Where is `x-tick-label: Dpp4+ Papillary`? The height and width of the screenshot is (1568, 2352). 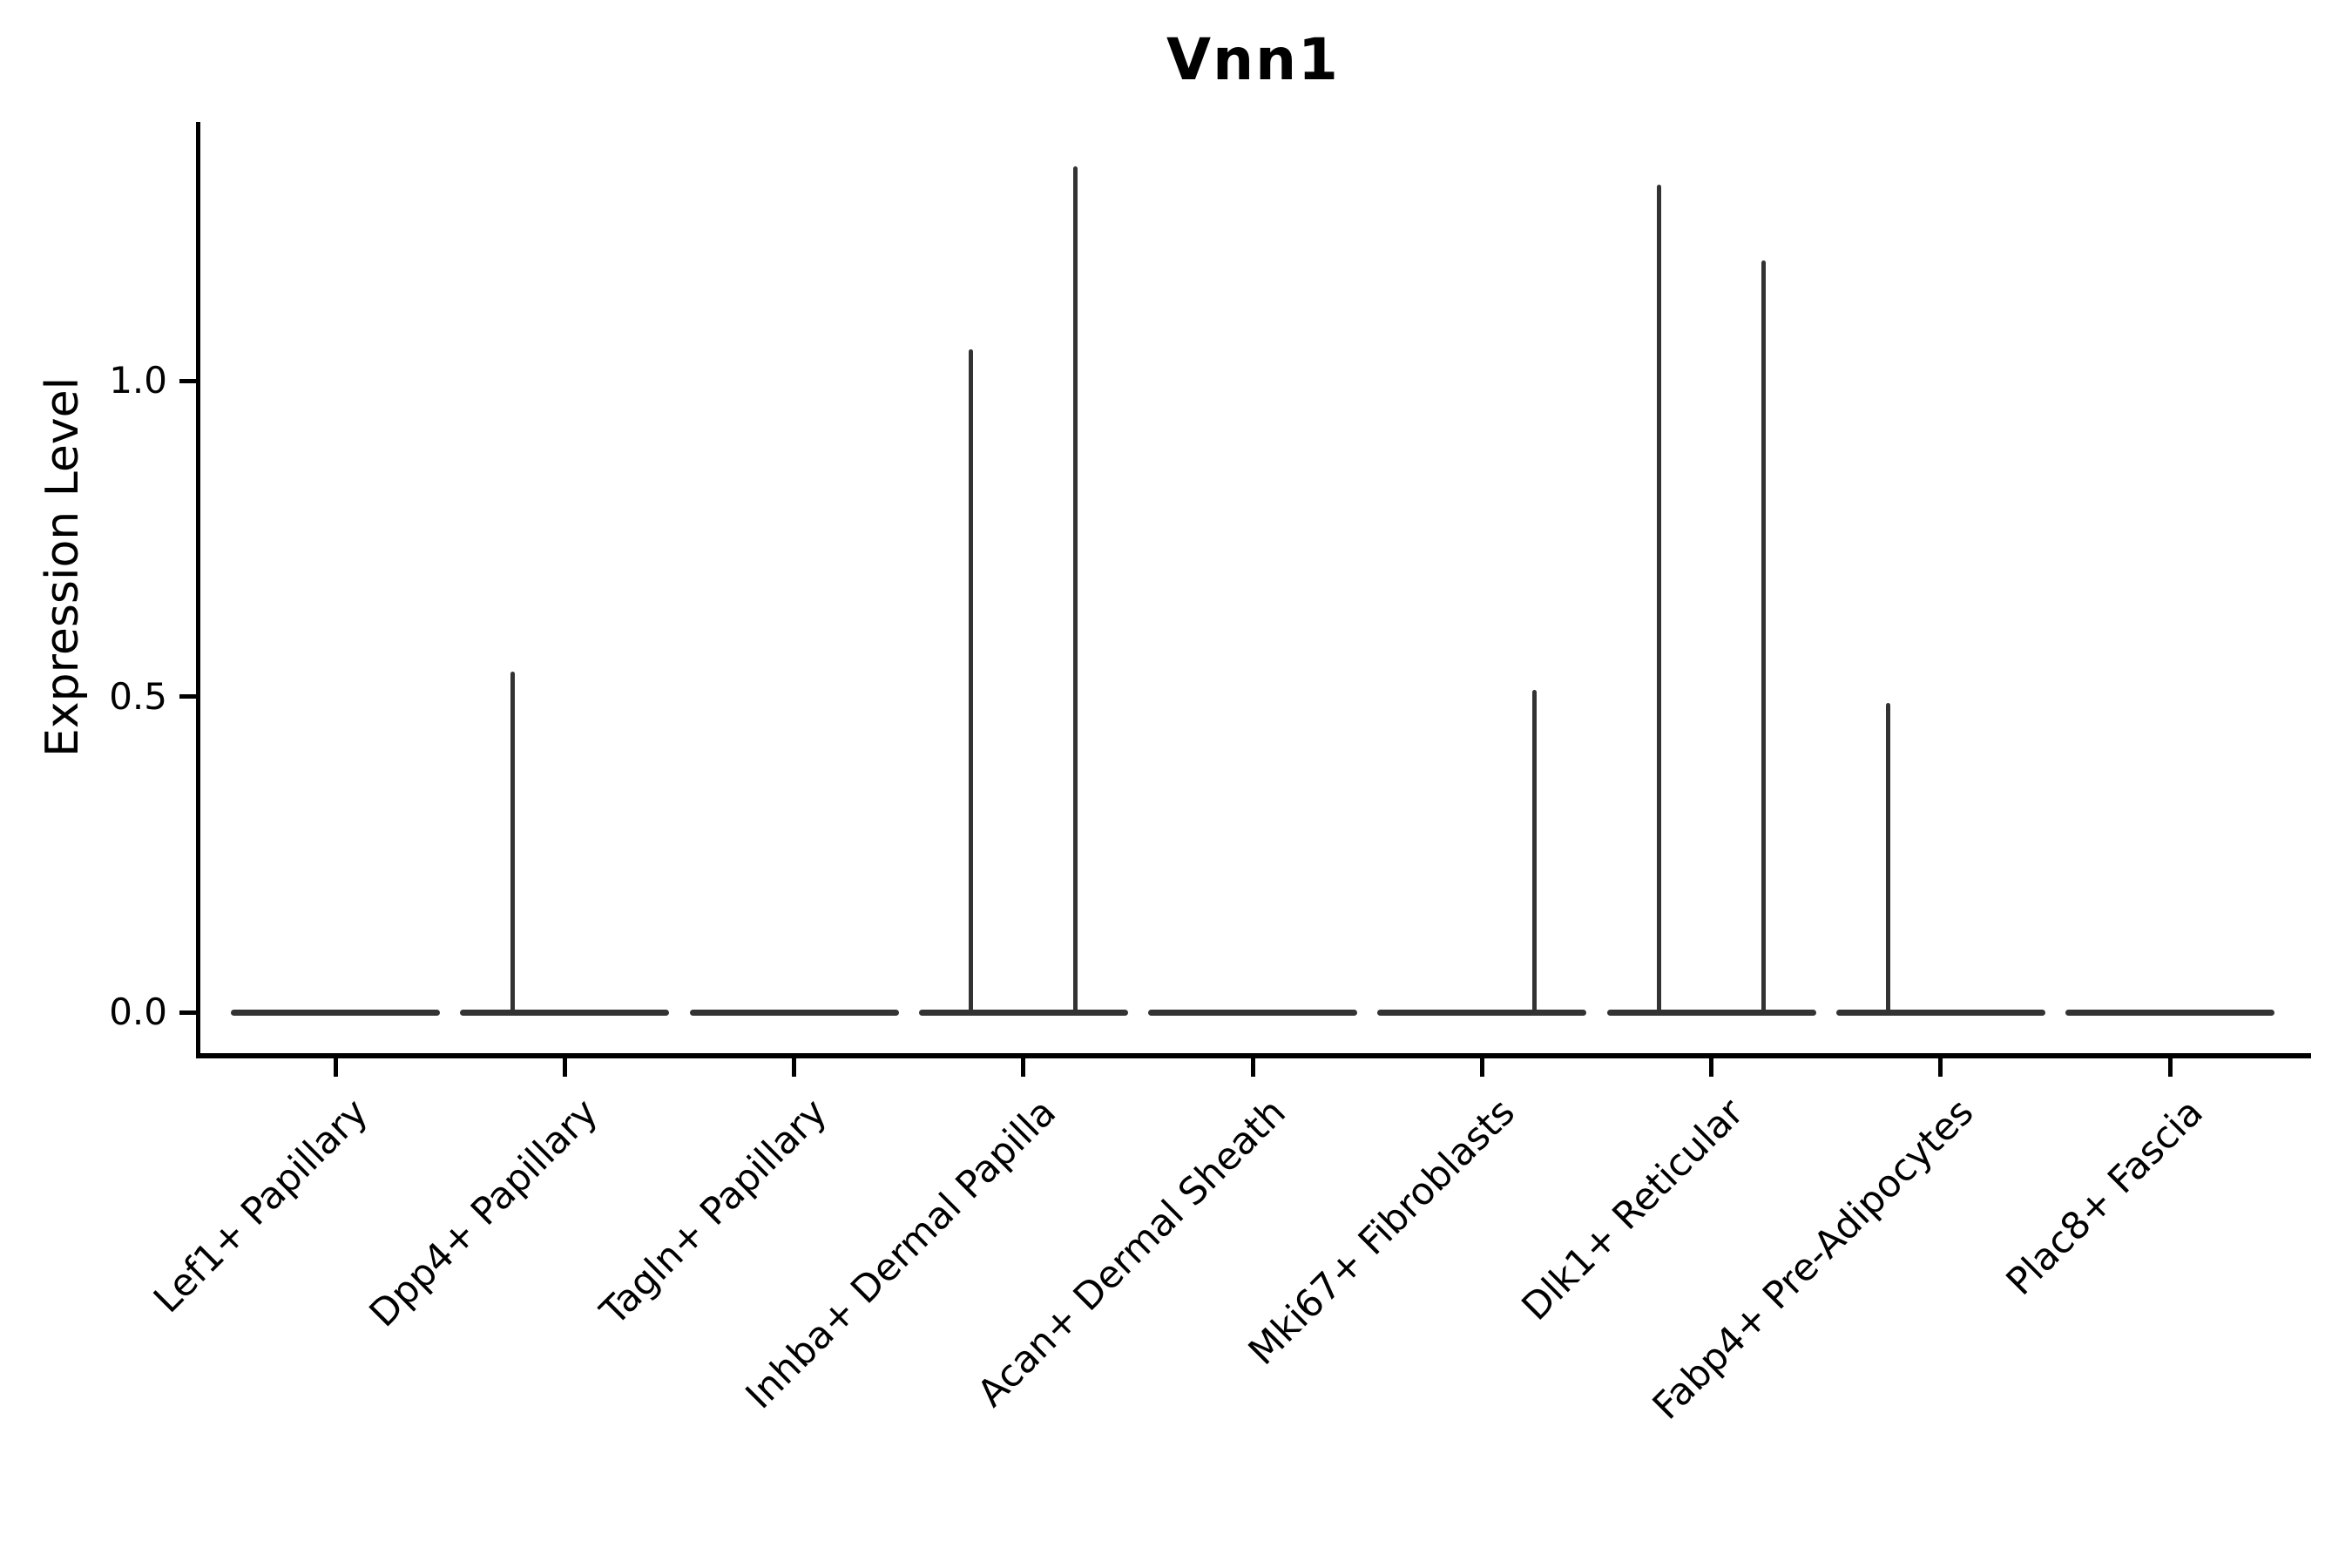
x-tick-label: Dpp4+ Papillary is located at coordinates (484, 1213).